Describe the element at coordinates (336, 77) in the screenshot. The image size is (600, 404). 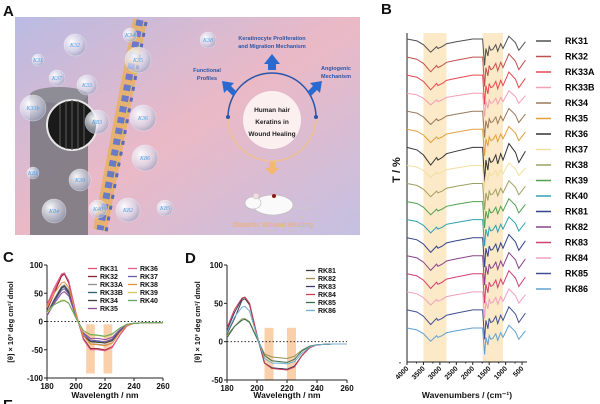
I see `right-text-line2: Mechanism` at that location.